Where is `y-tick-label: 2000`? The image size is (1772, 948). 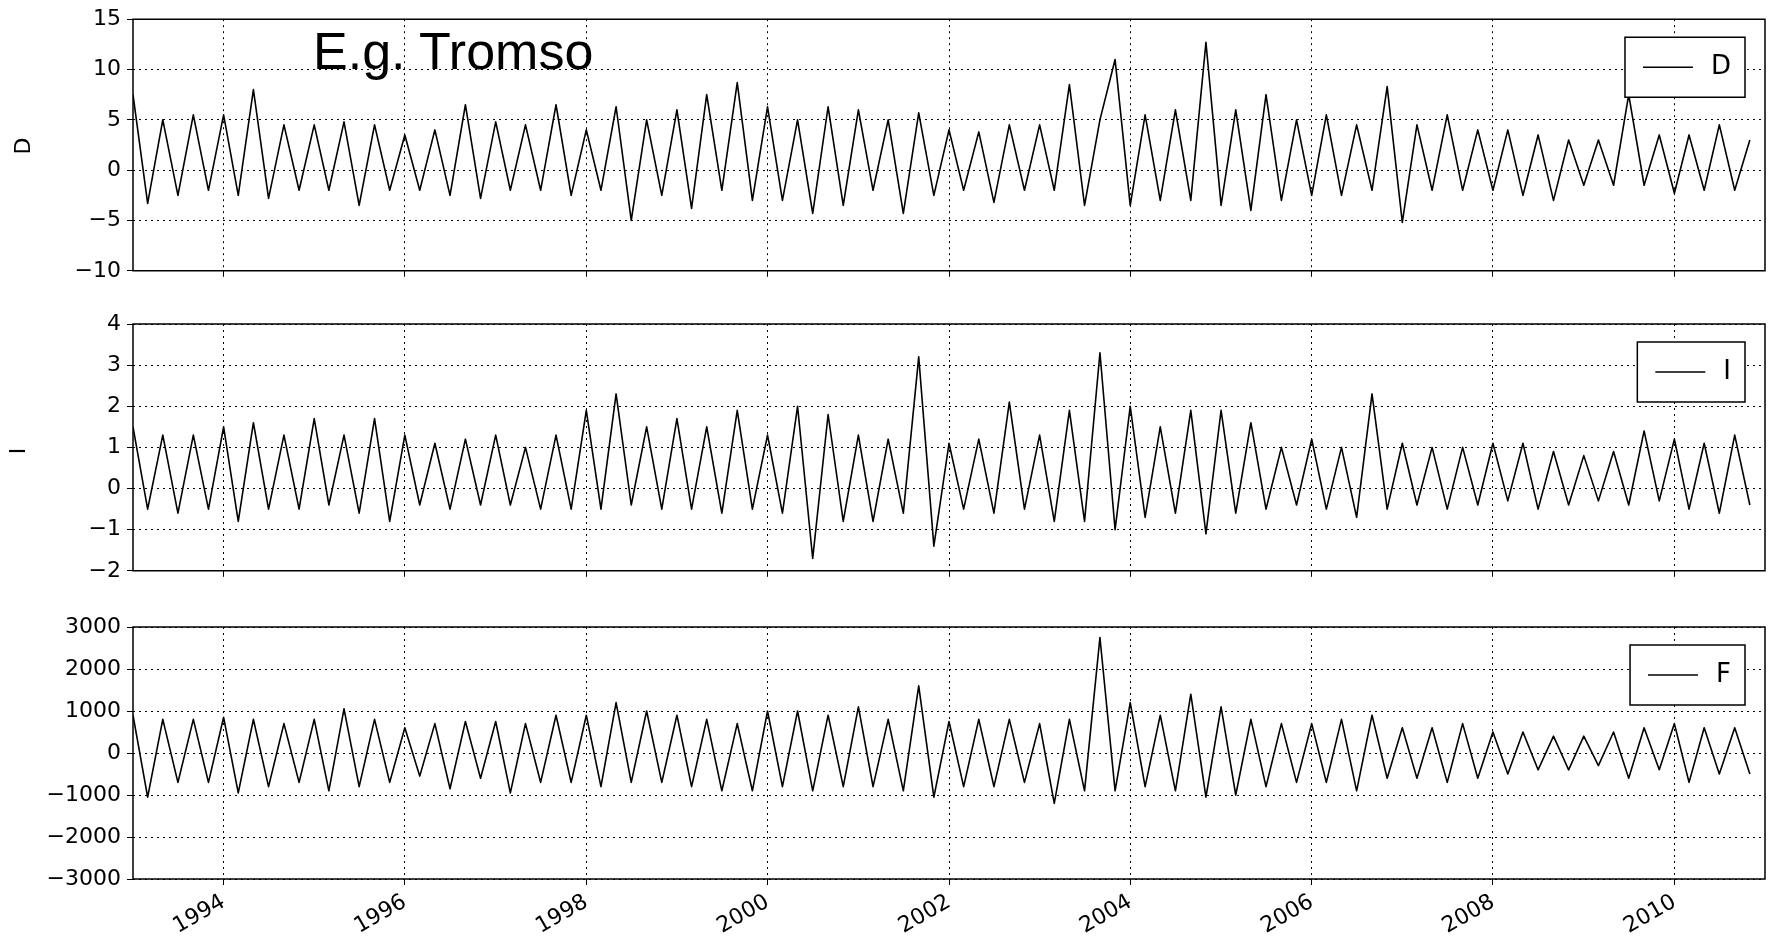
y-tick-label: 2000 is located at coordinates (93, 667).